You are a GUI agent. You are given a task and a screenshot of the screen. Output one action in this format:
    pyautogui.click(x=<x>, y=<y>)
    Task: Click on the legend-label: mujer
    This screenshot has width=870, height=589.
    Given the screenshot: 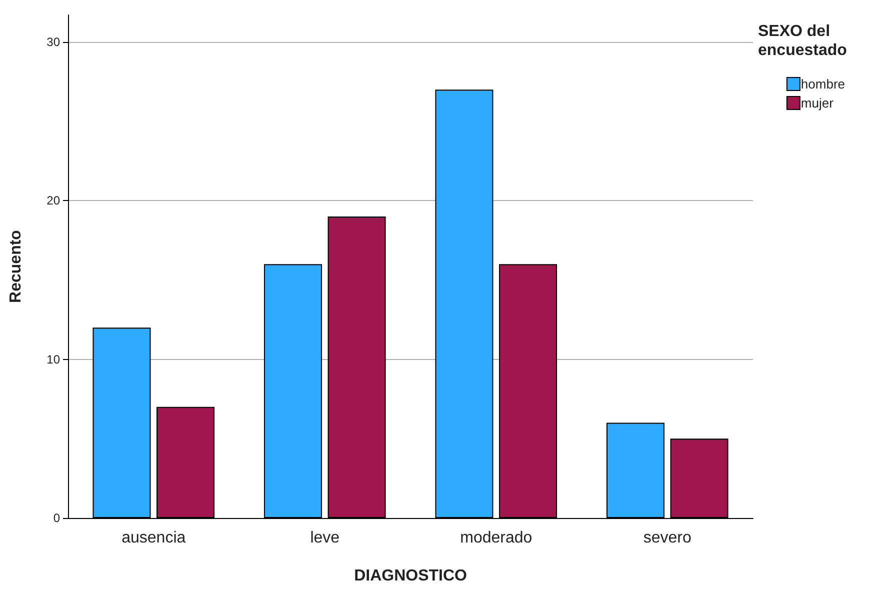 What is the action you would take?
    pyautogui.click(x=817, y=103)
    